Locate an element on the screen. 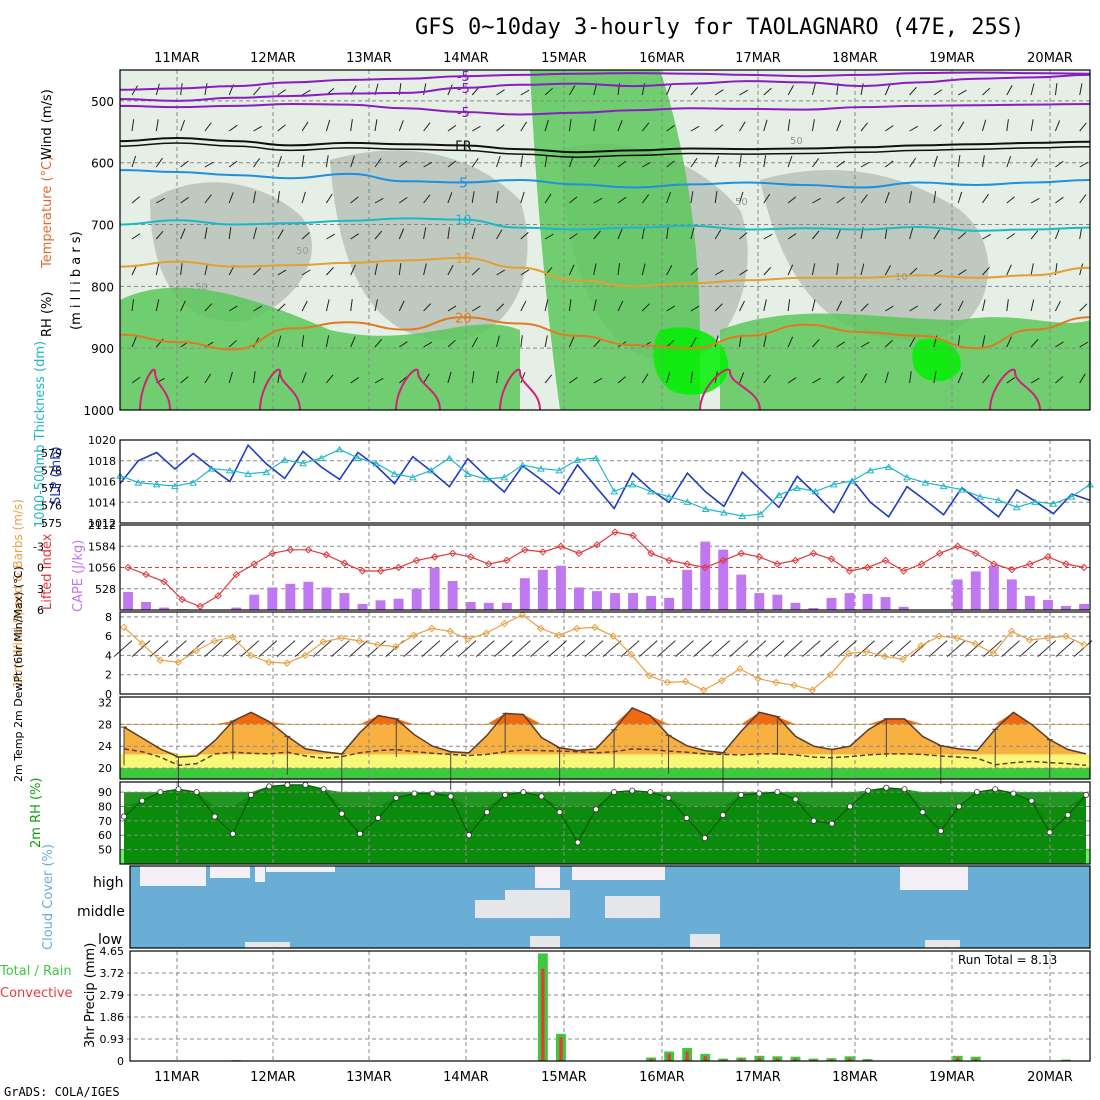 The width and height of the screenshot is (1100, 1100). lifted-index-tick-label: 0 is located at coordinates (40, 568).